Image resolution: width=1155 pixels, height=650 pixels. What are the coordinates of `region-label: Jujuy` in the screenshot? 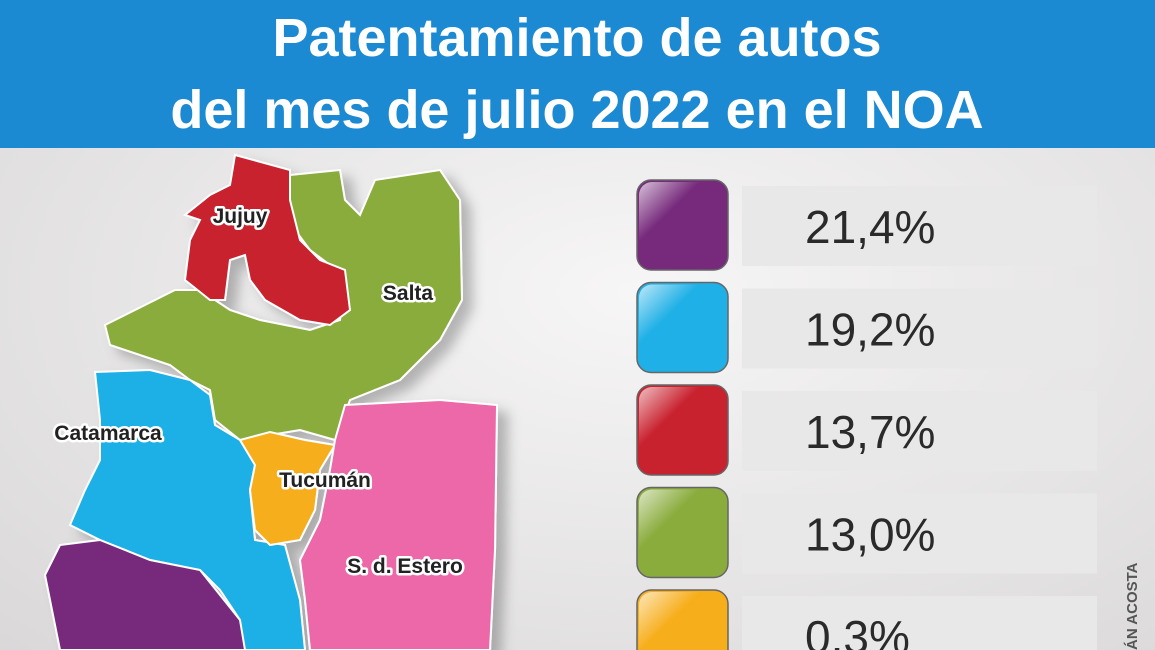 It's located at (240, 216).